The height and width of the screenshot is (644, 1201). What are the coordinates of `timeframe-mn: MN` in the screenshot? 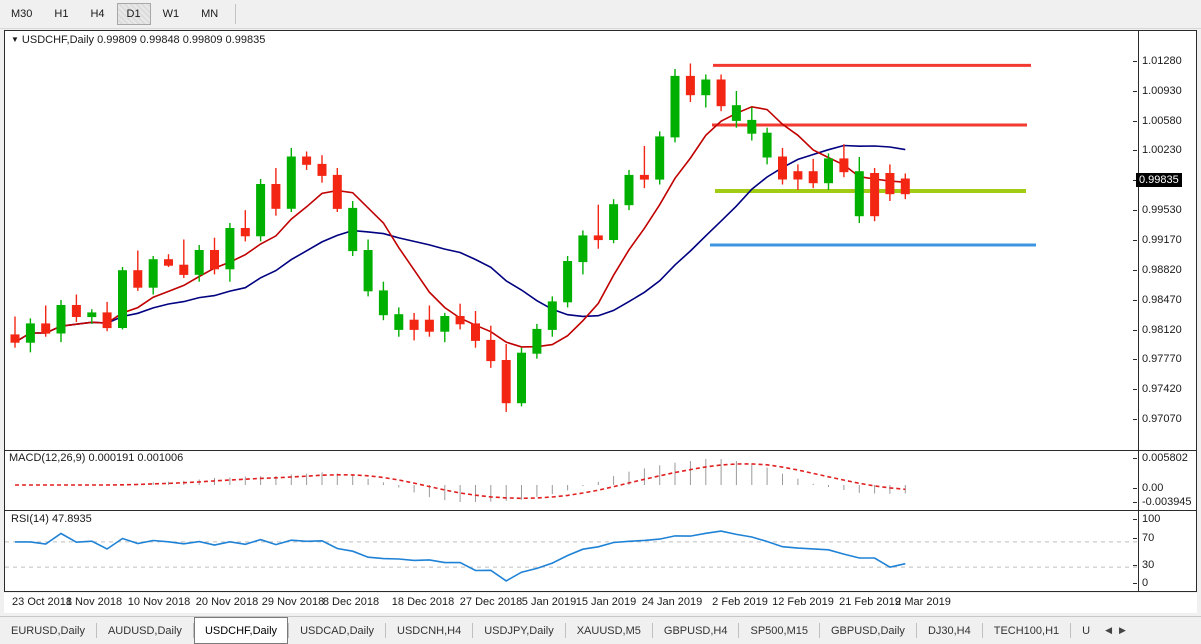 It's located at (210, 14).